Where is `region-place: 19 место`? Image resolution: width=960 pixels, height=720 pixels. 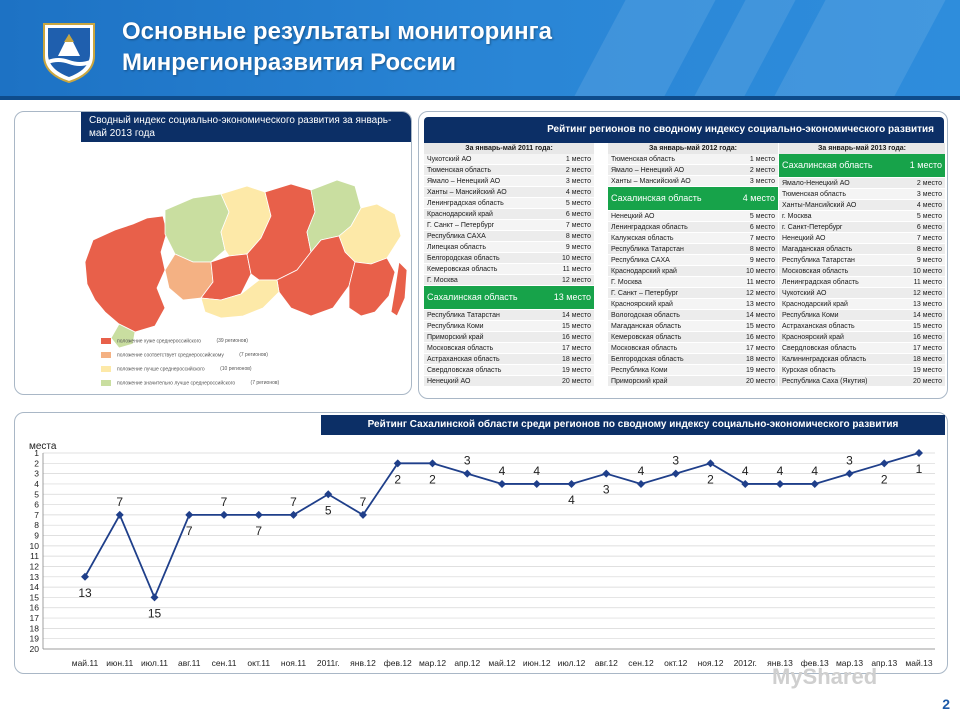
region-place: 19 место is located at coordinates (760, 370).